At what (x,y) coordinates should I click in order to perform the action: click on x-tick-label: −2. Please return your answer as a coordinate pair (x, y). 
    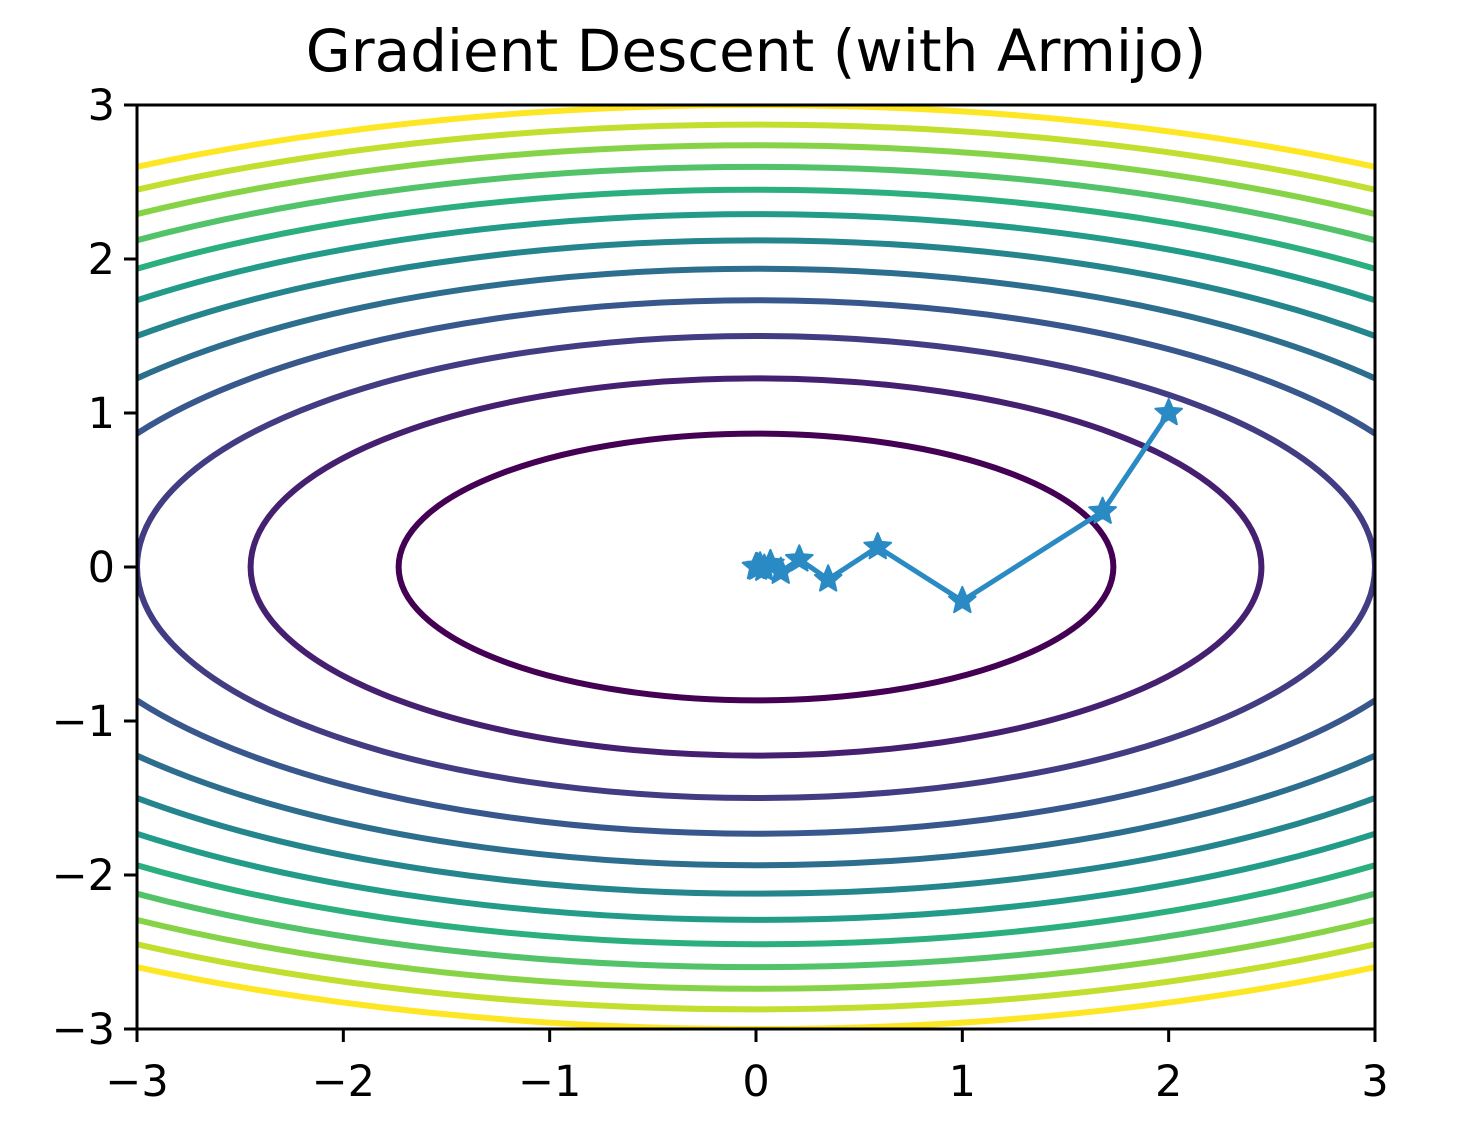
    Looking at the image, I should click on (343, 1082).